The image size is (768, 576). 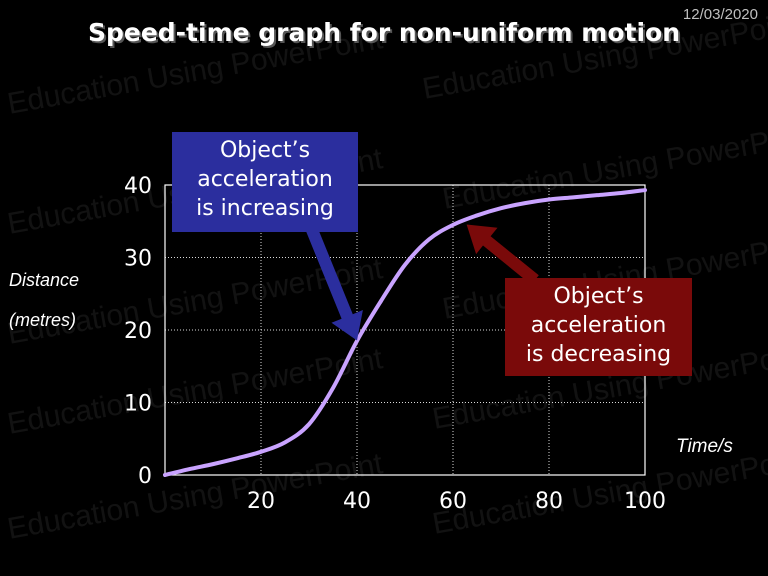 What do you see at coordinates (598, 296) in the screenshot?
I see `callout-decreasing-line-1: Object’s` at bounding box center [598, 296].